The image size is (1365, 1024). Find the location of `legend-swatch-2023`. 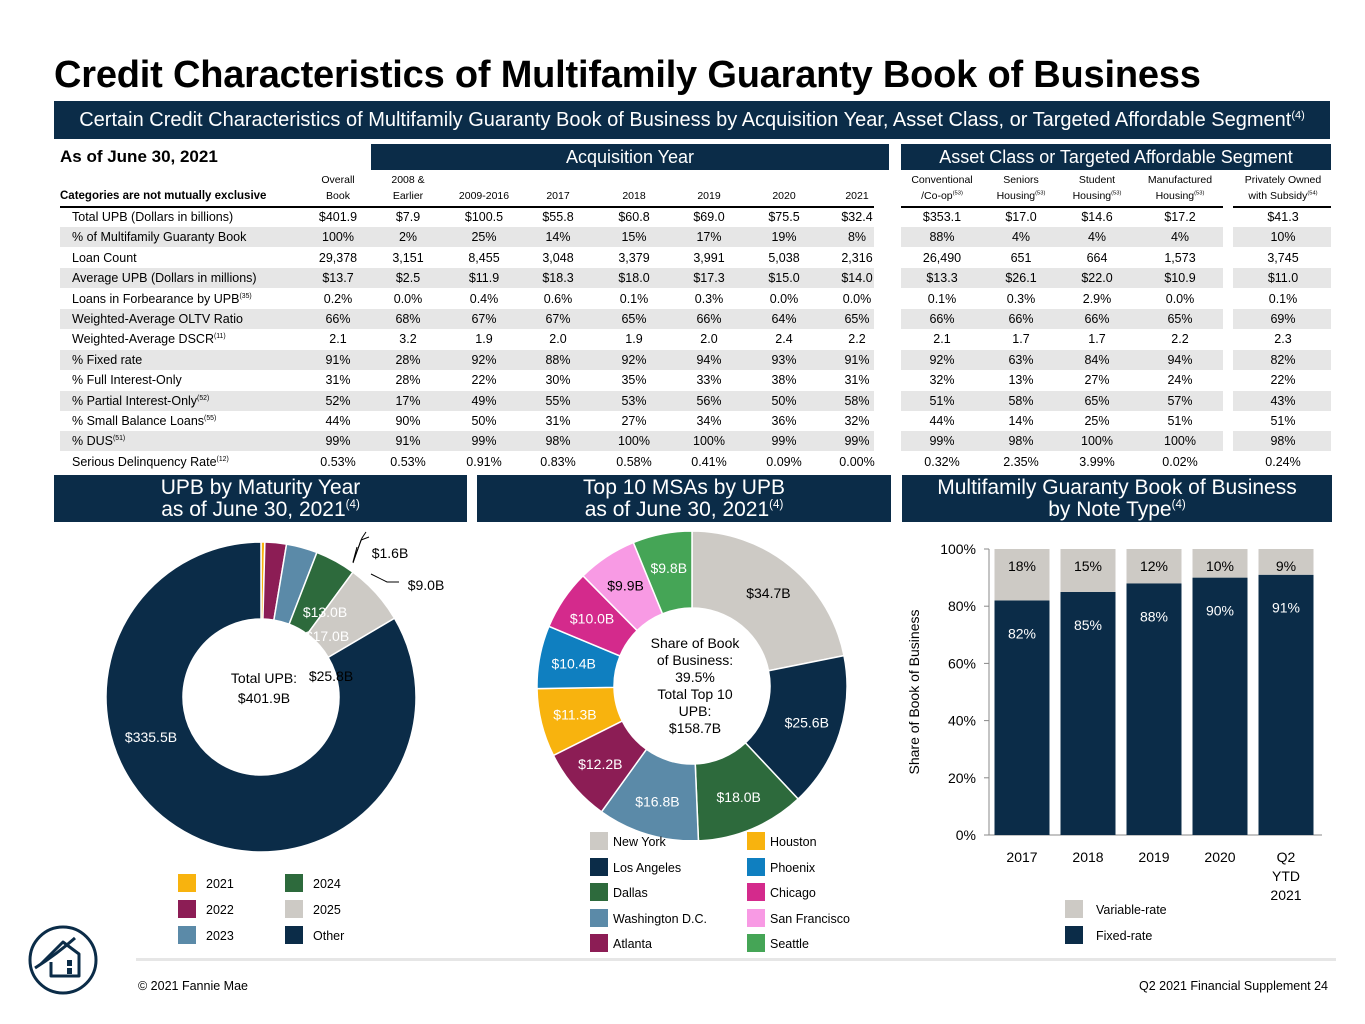

legend-swatch-2023 is located at coordinates (187, 935).